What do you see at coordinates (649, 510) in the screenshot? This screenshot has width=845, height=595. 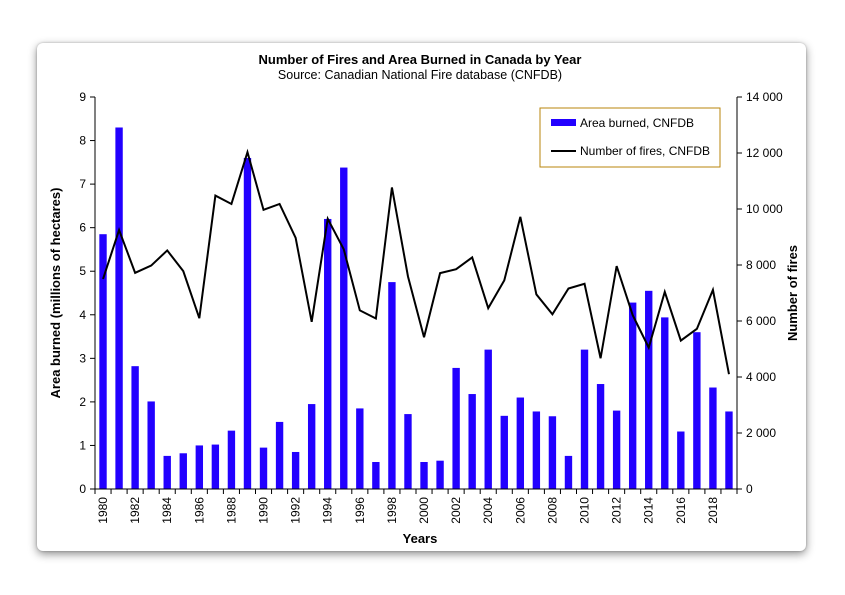 I see `x-tick-label: 2014` at bounding box center [649, 510].